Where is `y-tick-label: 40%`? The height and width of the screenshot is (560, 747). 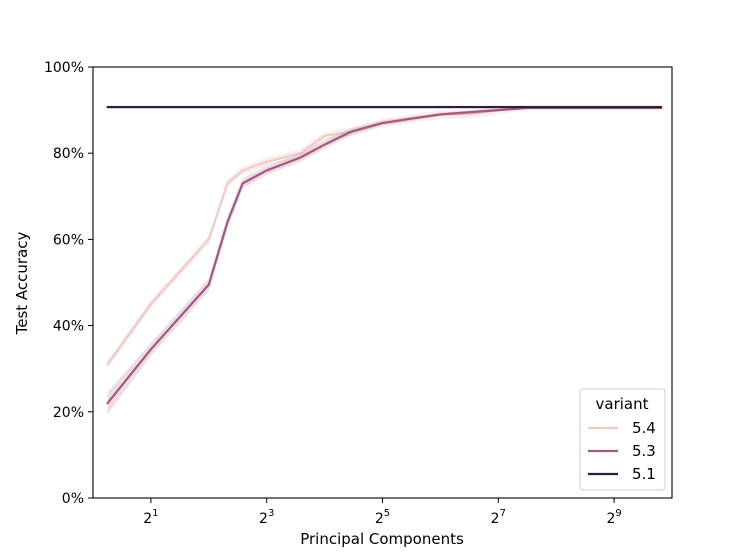
y-tick-label: 40% is located at coordinates (68, 327).